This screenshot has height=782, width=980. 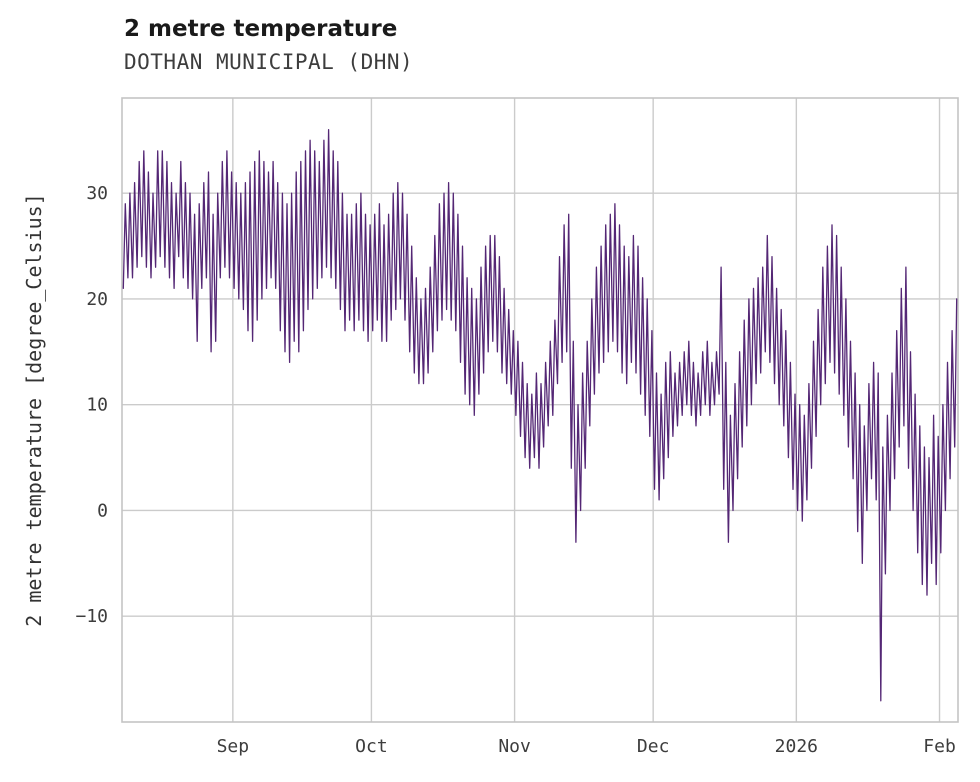 I want to click on x-tick-label: Nov, so click(x=514, y=746).